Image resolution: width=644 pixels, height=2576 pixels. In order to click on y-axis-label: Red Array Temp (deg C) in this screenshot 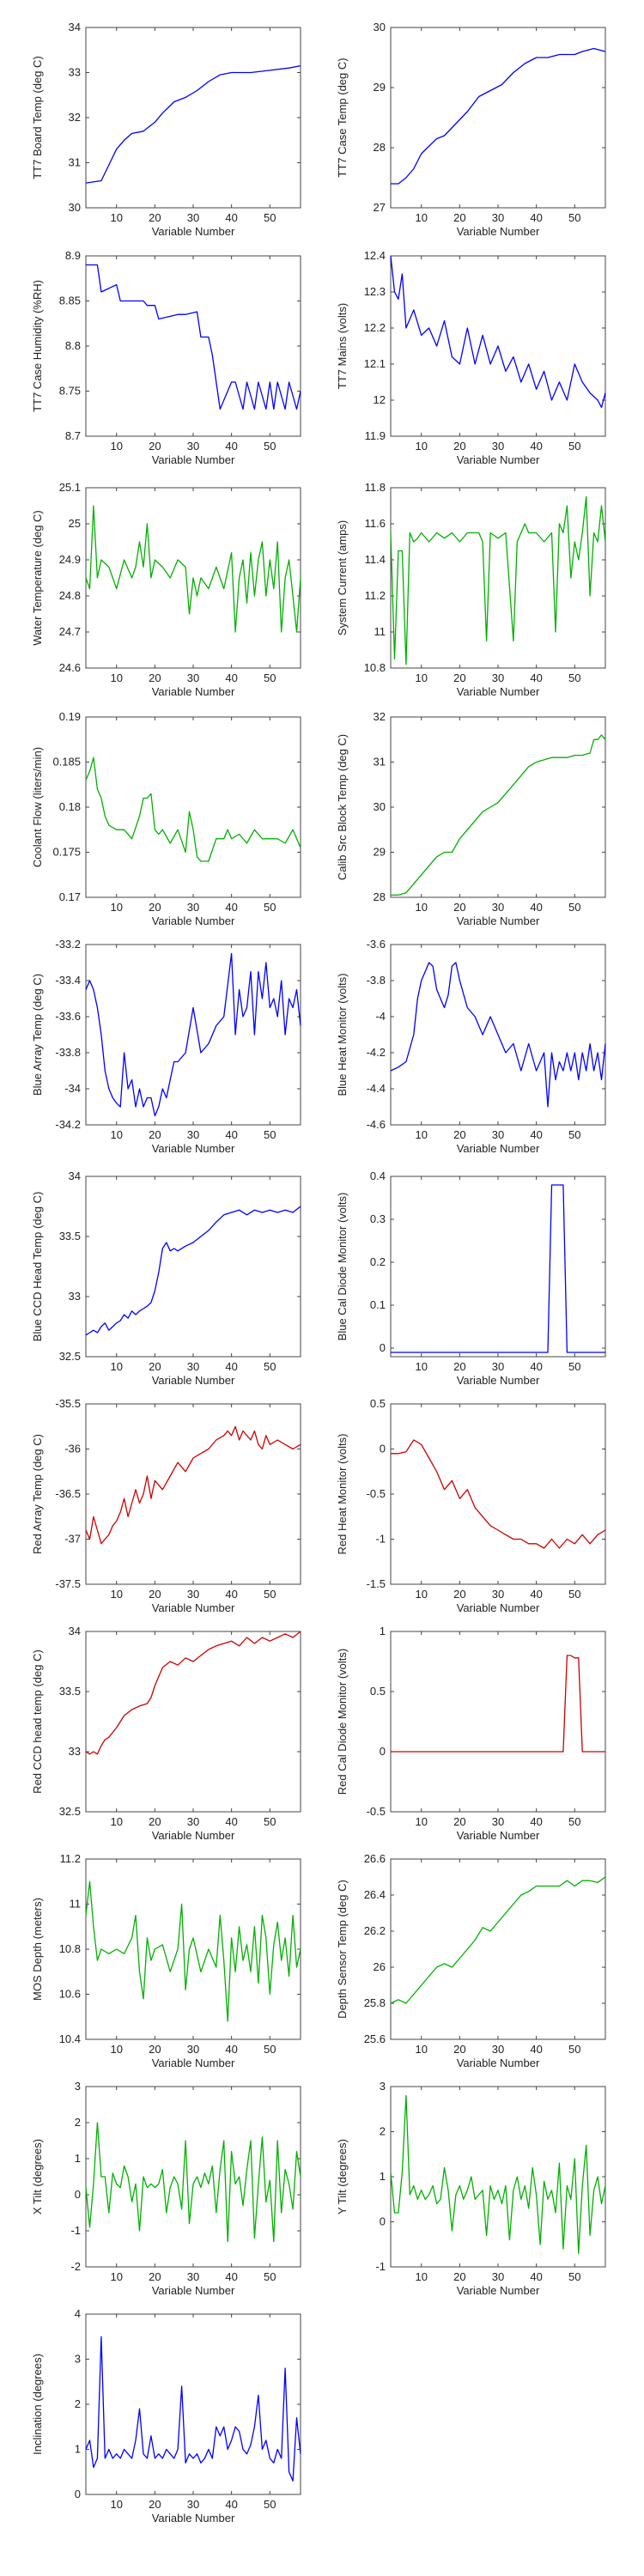, I will do `click(37, 1494)`.